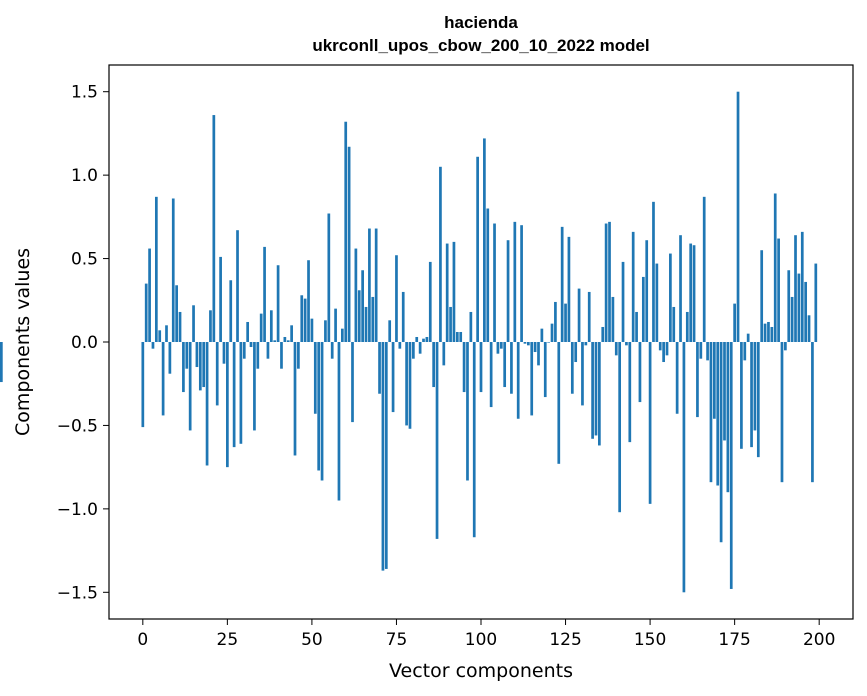 Image resolution: width=867 pixels, height=696 pixels. Describe the element at coordinates (480, 45) in the screenshot. I see `chart-subtitle: ukrconll_upos_cbow_200_10_2022 model` at that location.